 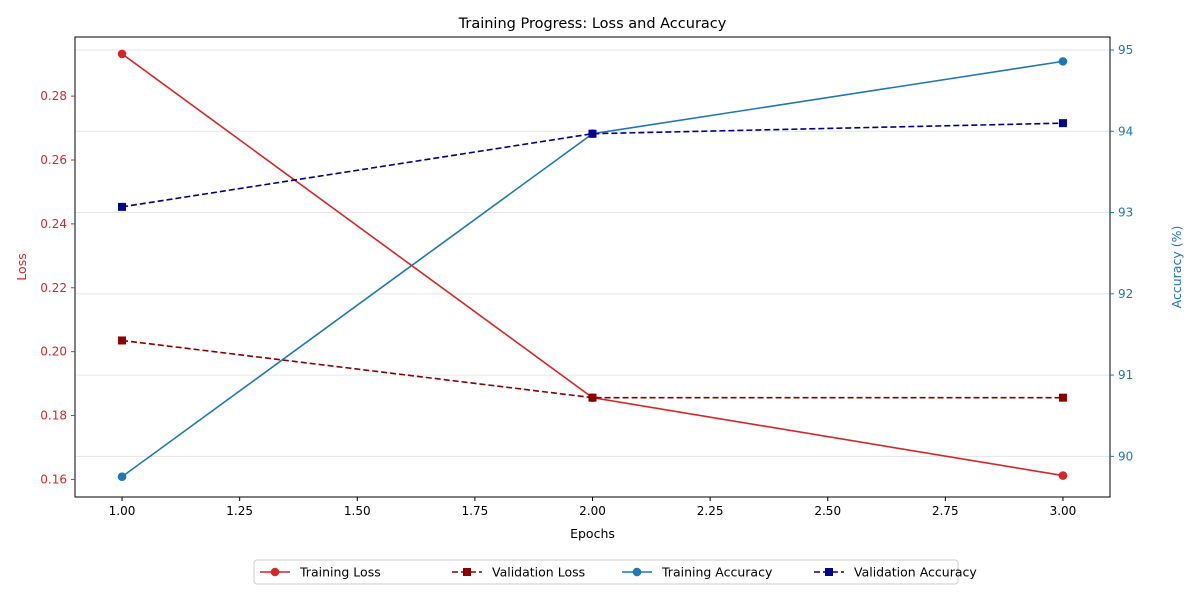 I want to click on right-y-tick-label: 92, so click(x=1125, y=294).